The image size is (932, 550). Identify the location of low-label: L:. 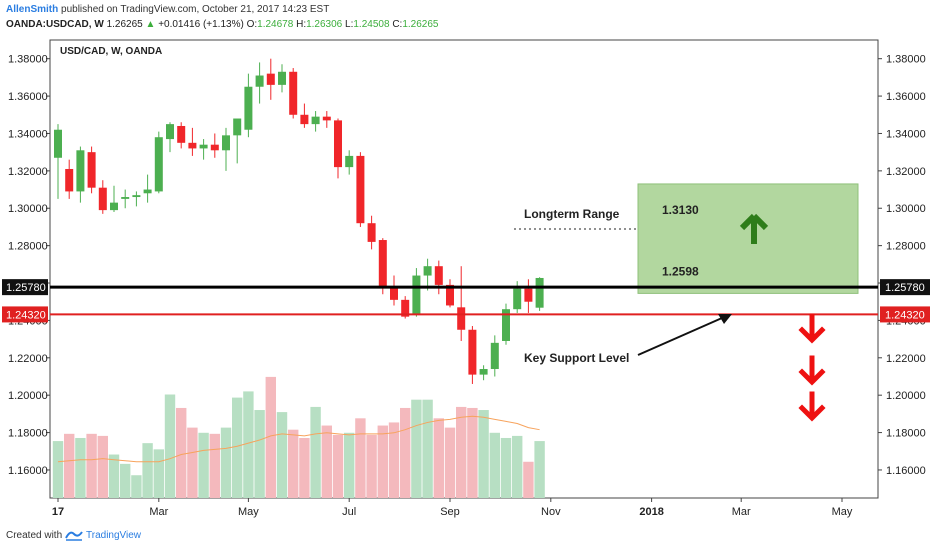
(349, 24).